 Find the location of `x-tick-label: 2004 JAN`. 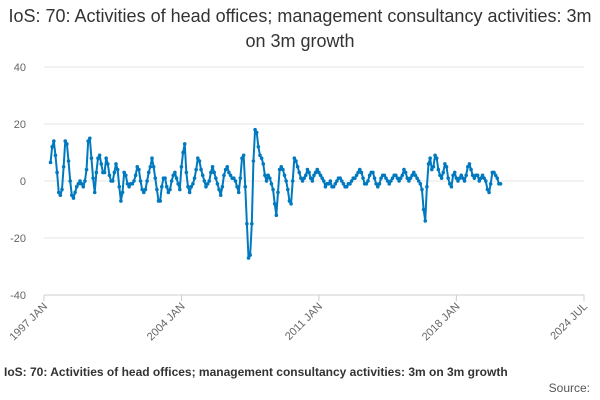

x-tick-label: 2004 JAN is located at coordinates (166, 322).